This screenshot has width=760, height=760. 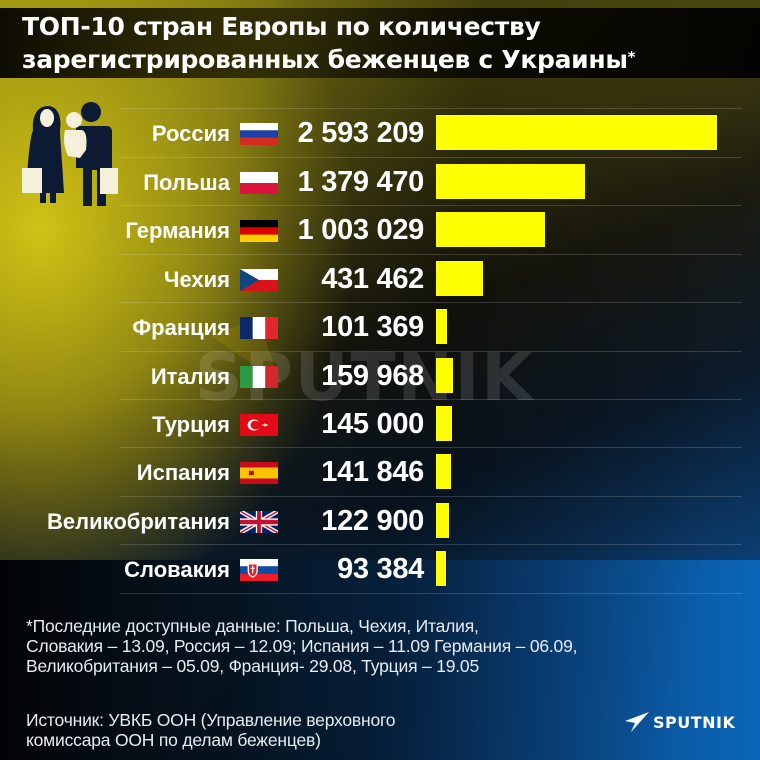 I want to click on country-label: Польша, so click(x=186, y=182).